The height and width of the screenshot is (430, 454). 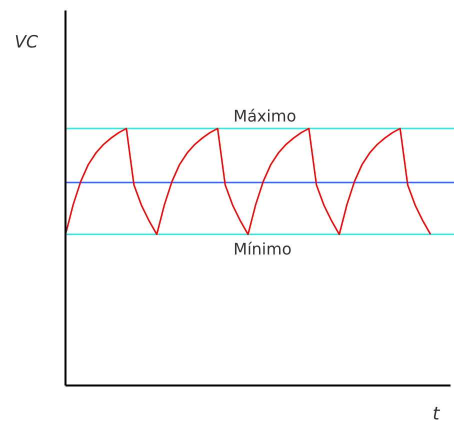 I want to click on ref-line-label: Mínimo, so click(x=262, y=248).